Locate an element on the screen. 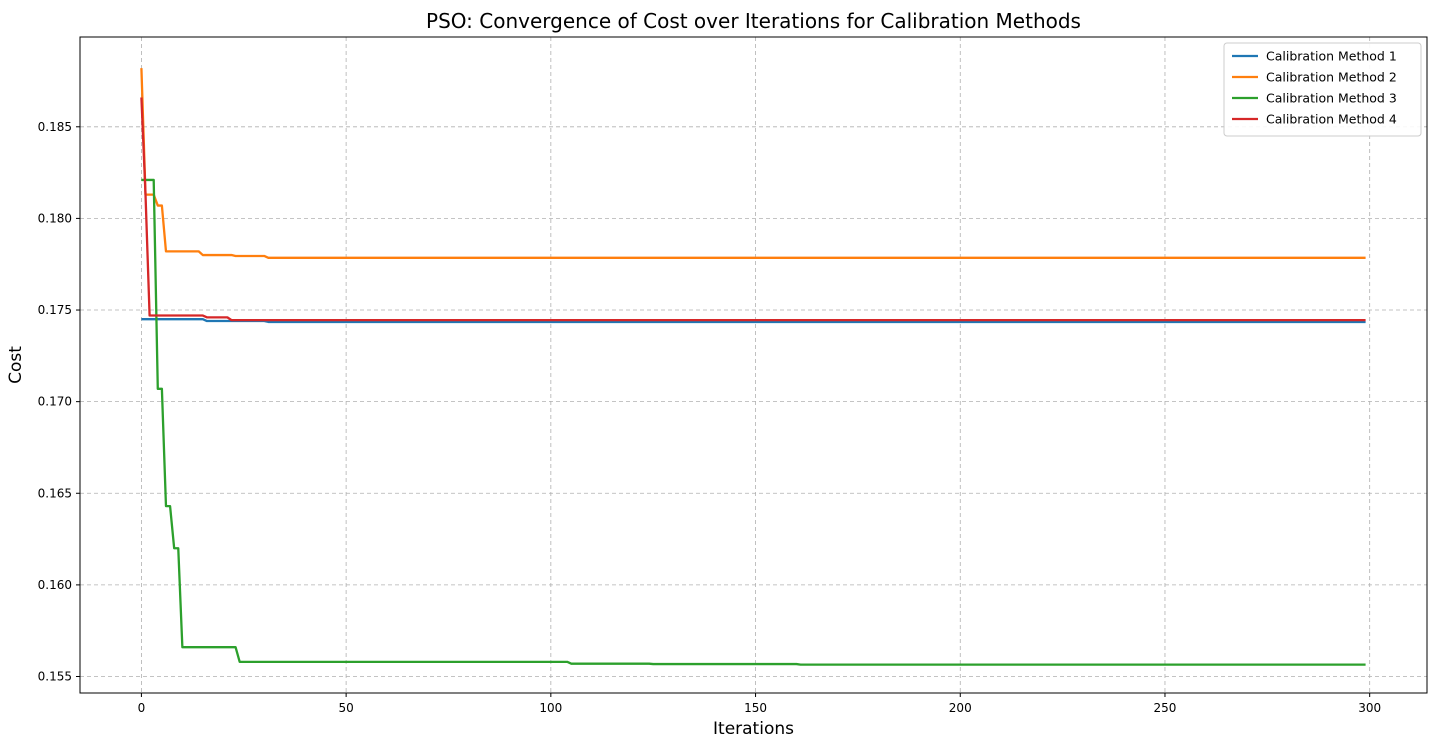 The image size is (1440, 749). x-tick-label: 250 is located at coordinates (1165, 708).